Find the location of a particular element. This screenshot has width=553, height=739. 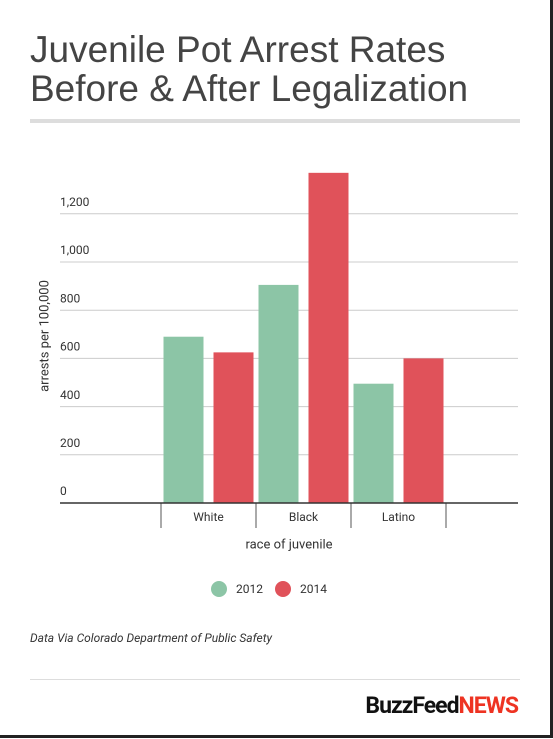

x-axis-title: race of juvenile is located at coordinates (288, 544).